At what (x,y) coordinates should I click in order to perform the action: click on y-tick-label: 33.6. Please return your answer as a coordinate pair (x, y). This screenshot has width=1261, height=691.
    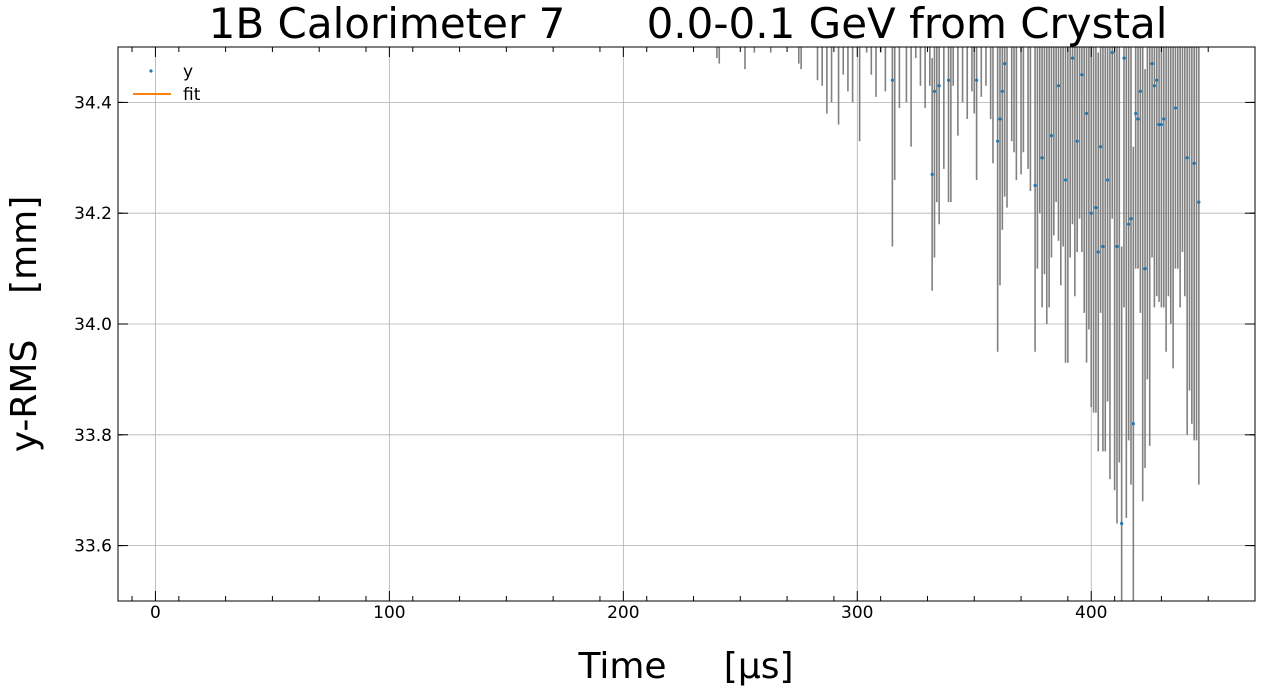
    Looking at the image, I should click on (93, 547).